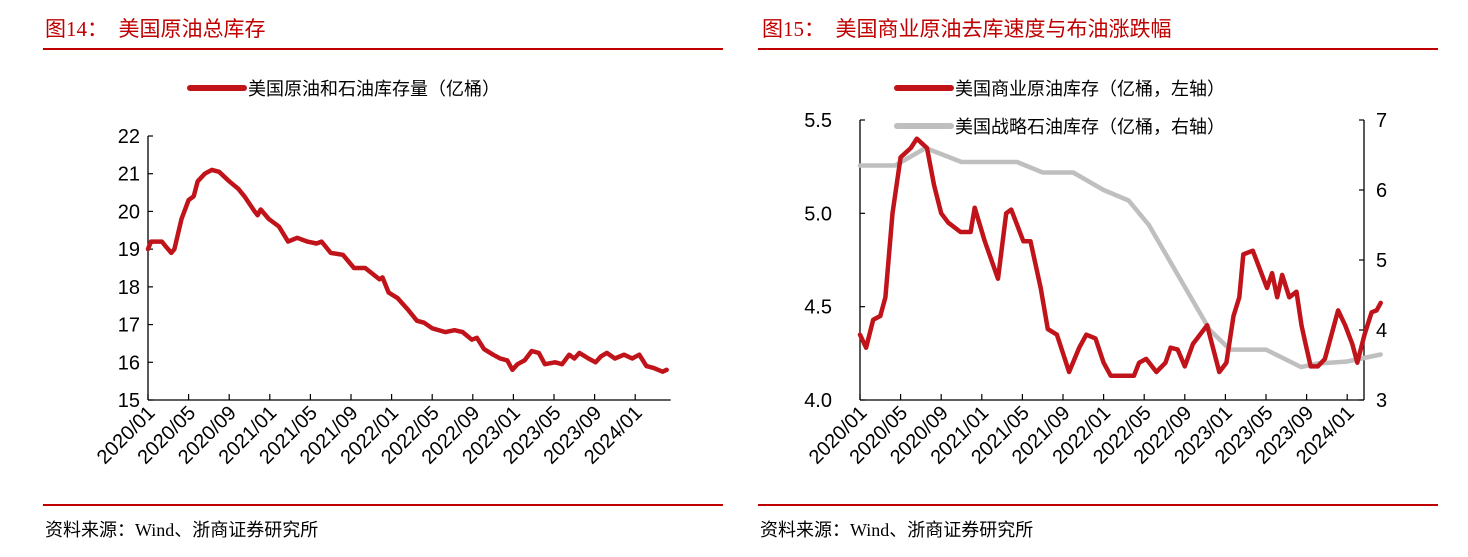  Describe the element at coordinates (818, 214) in the screenshot. I see `y-tick-label: 5.0` at that location.